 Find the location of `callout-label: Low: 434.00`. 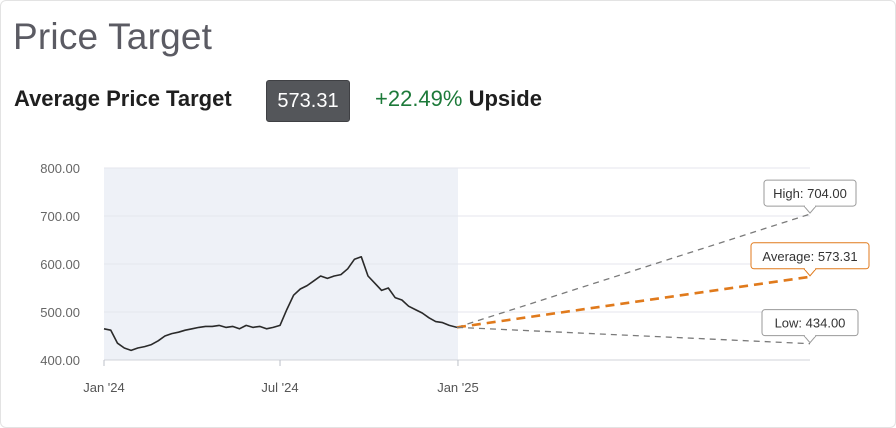

callout-label: Low: 434.00 is located at coordinates (810, 323).